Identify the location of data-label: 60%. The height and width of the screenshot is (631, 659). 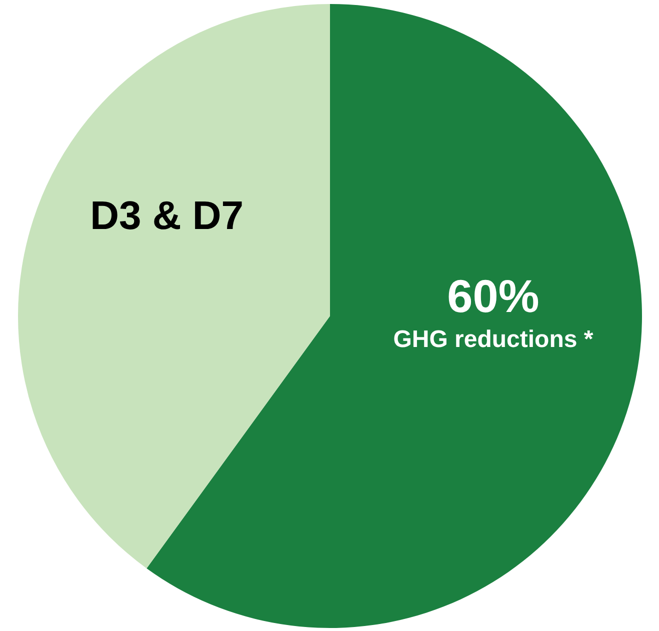
(493, 296).